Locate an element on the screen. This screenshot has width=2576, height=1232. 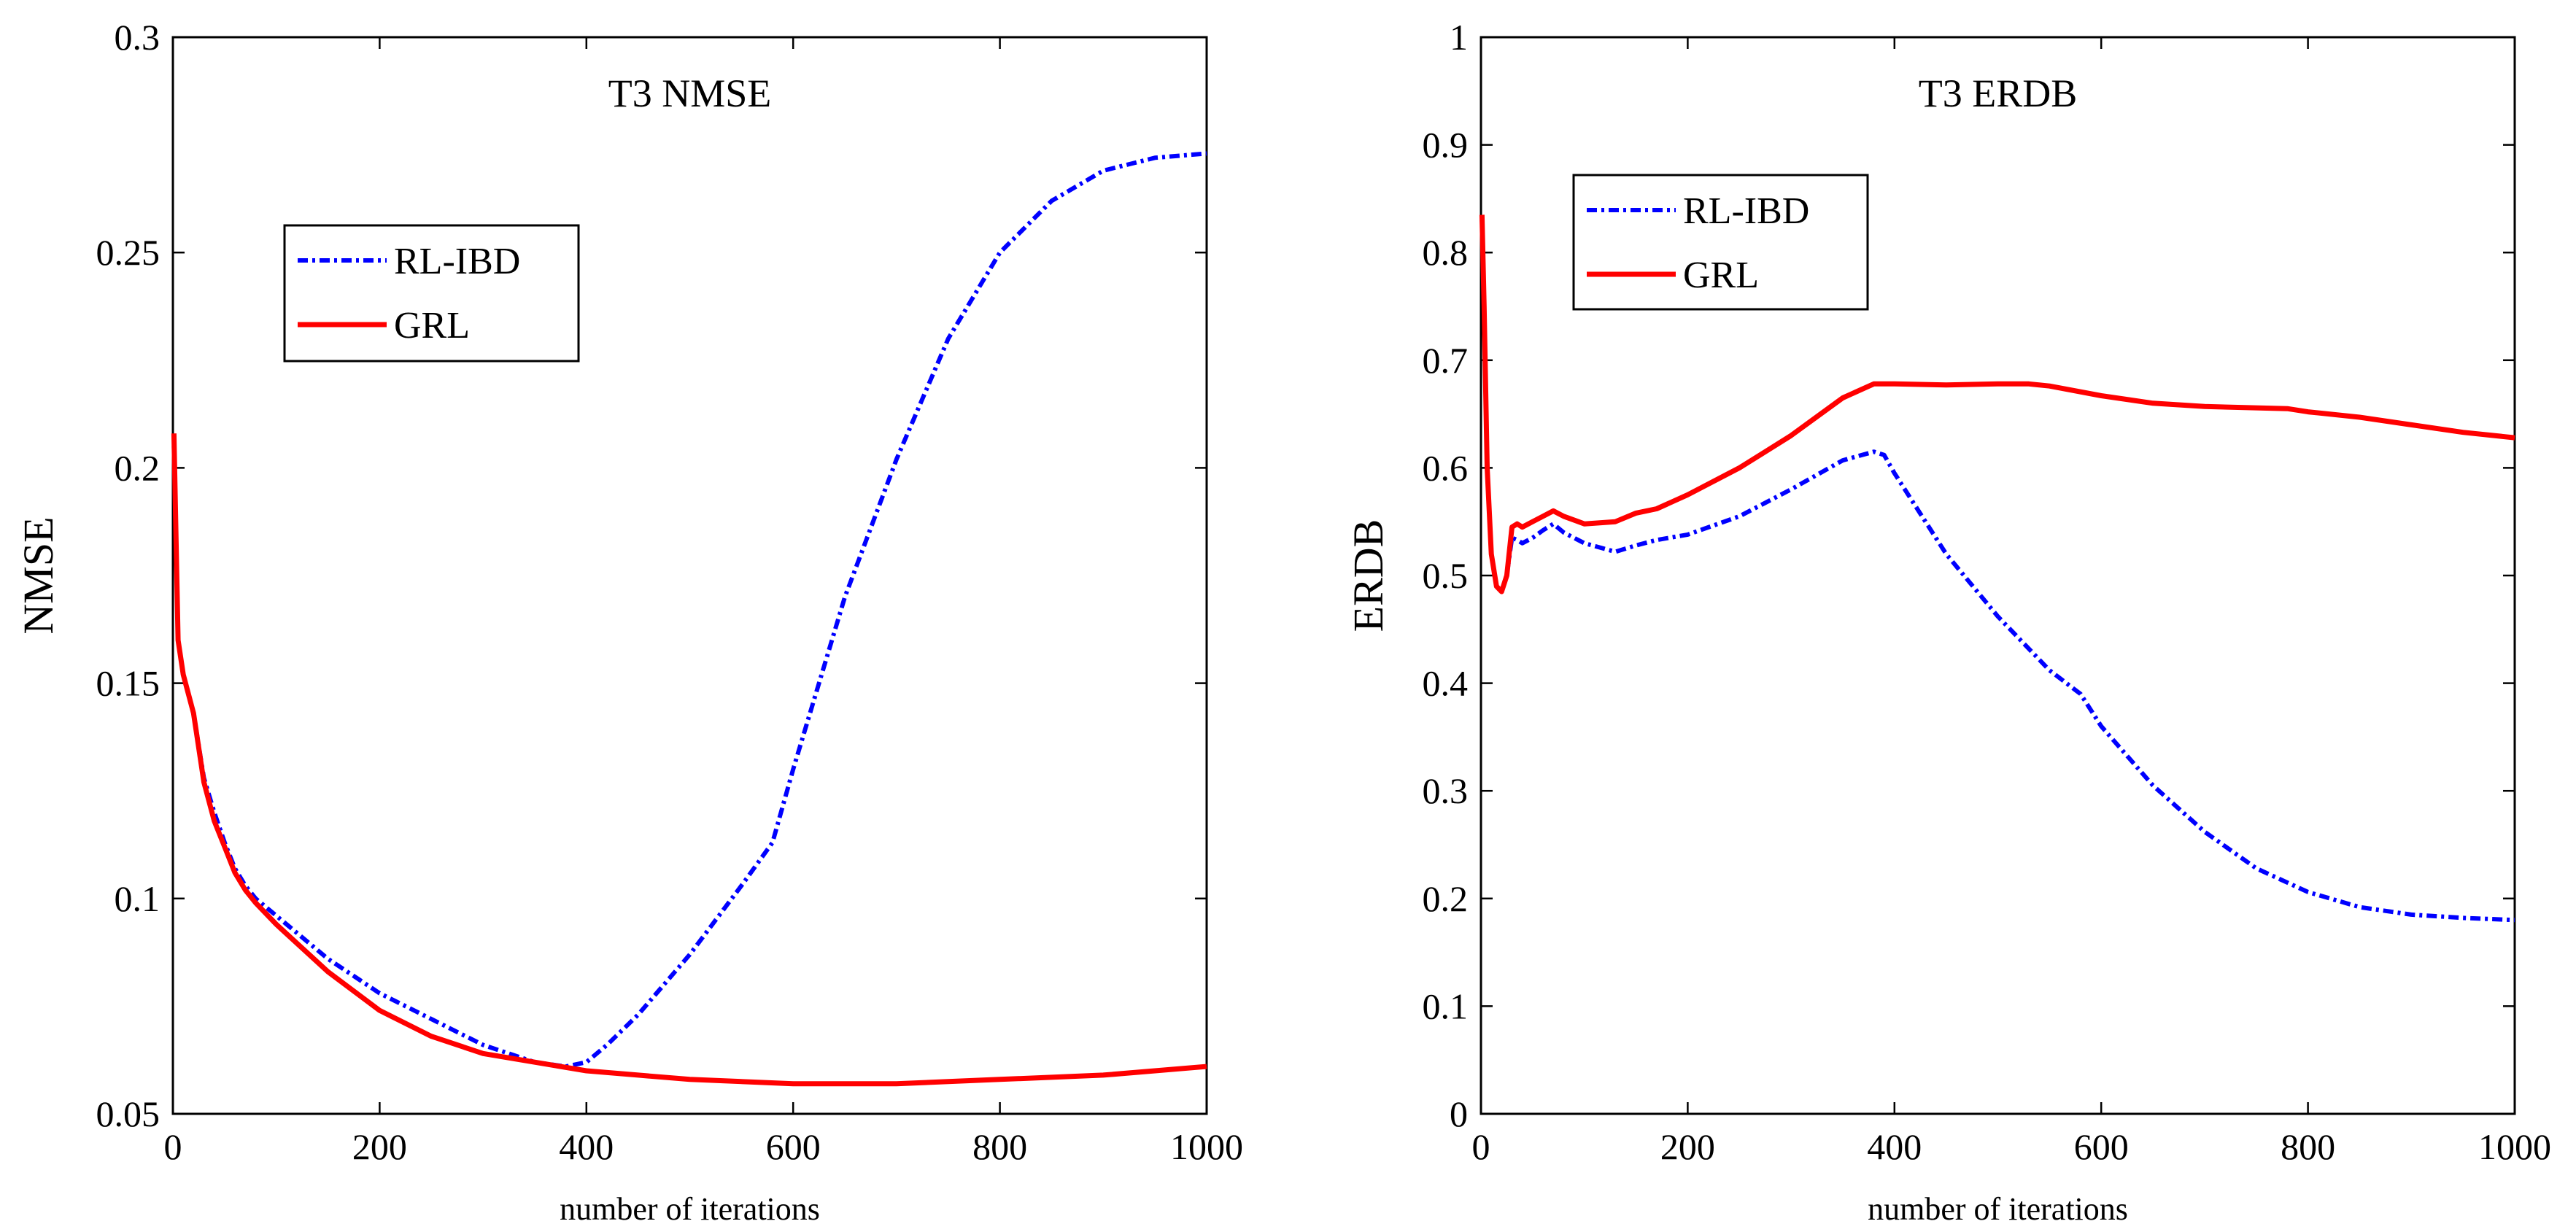
y-axis-label: ERDB is located at coordinates (1368, 575).